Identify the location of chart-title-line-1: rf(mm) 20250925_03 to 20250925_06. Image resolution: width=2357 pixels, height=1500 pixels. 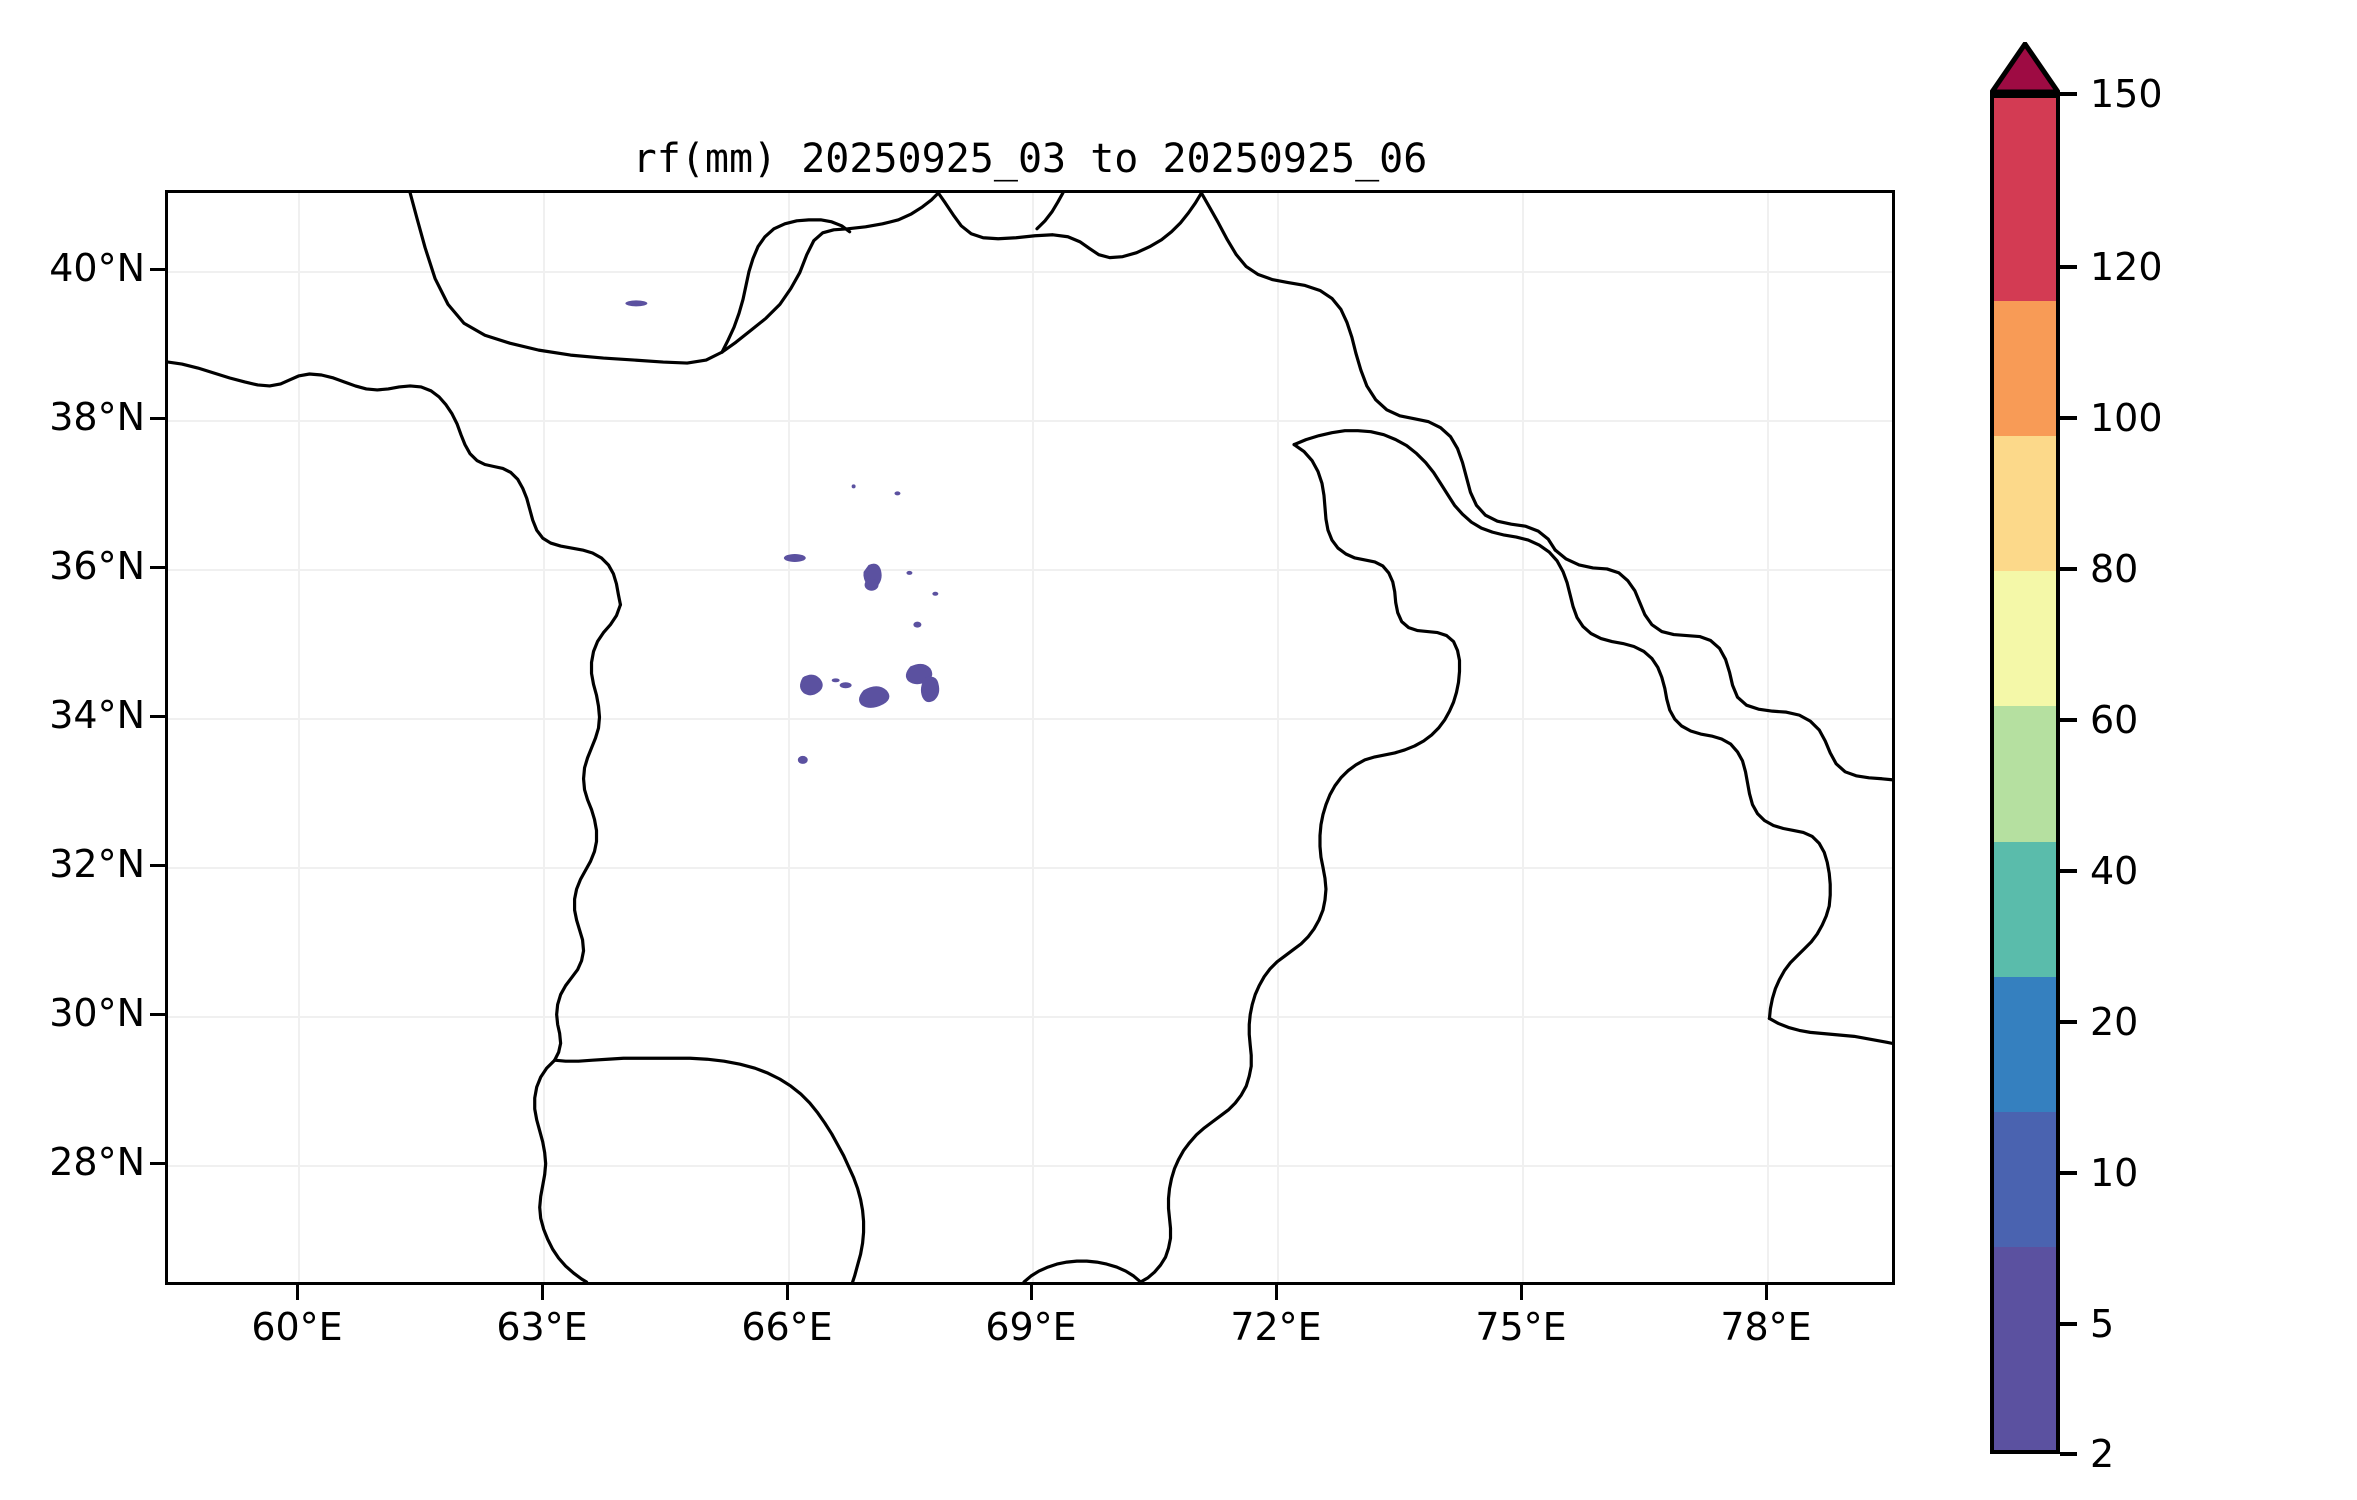
(1030, 159).